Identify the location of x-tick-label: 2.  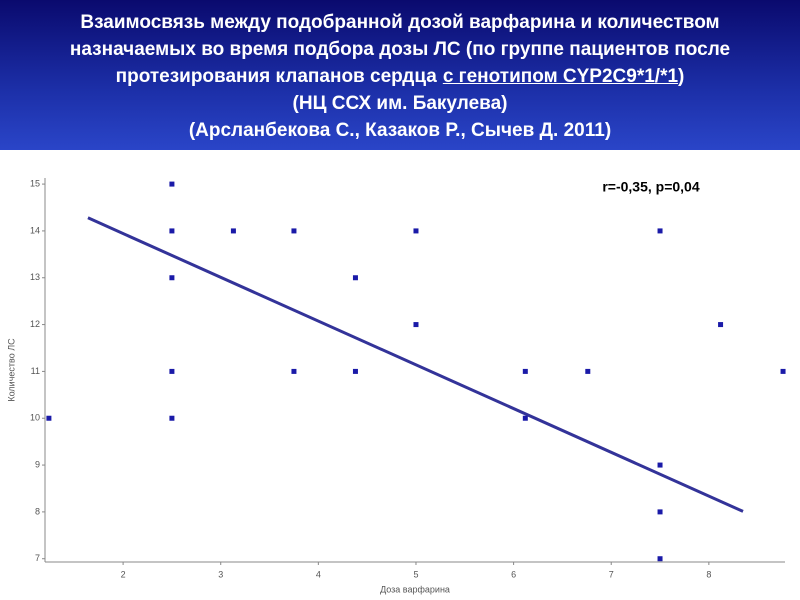
(123, 574).